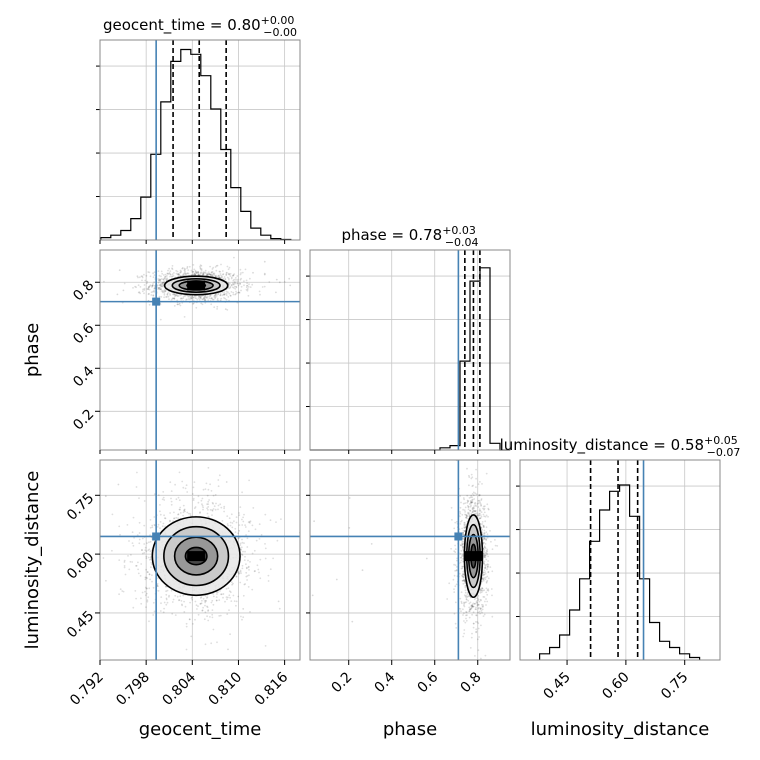 This screenshot has height=760, width=760. I want to click on pair-panel-geocent_time-luminosity_distance, so click(200, 560).